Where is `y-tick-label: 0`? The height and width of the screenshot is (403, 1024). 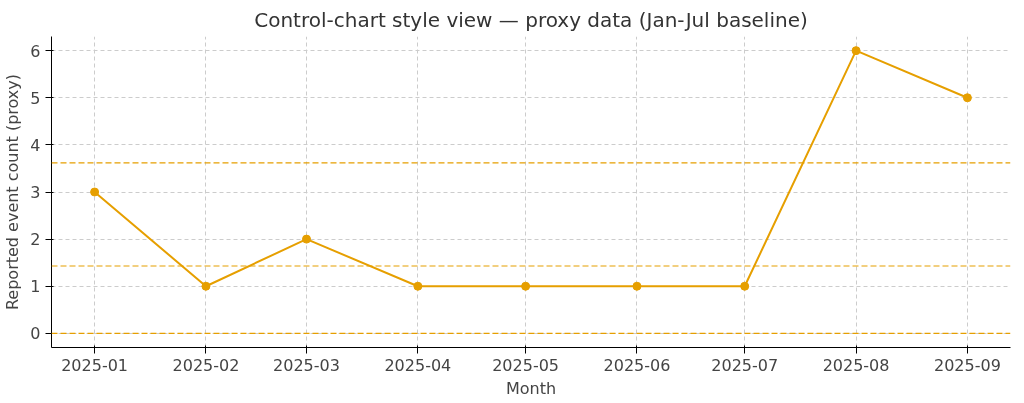 y-tick-label: 0 is located at coordinates (35, 334).